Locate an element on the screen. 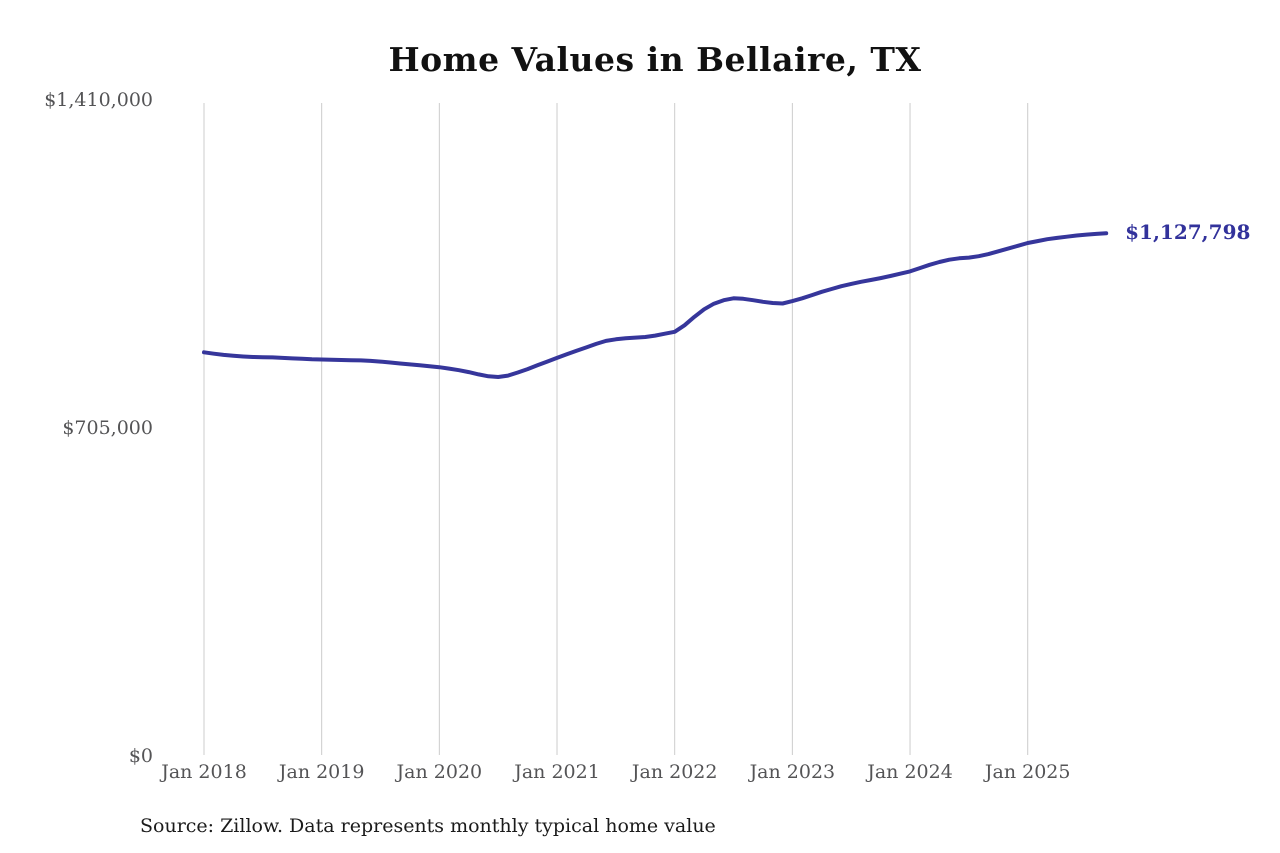 This screenshot has height=853, width=1280. chart-title: Home Values in Bellaire, TX is located at coordinates (655, 59).